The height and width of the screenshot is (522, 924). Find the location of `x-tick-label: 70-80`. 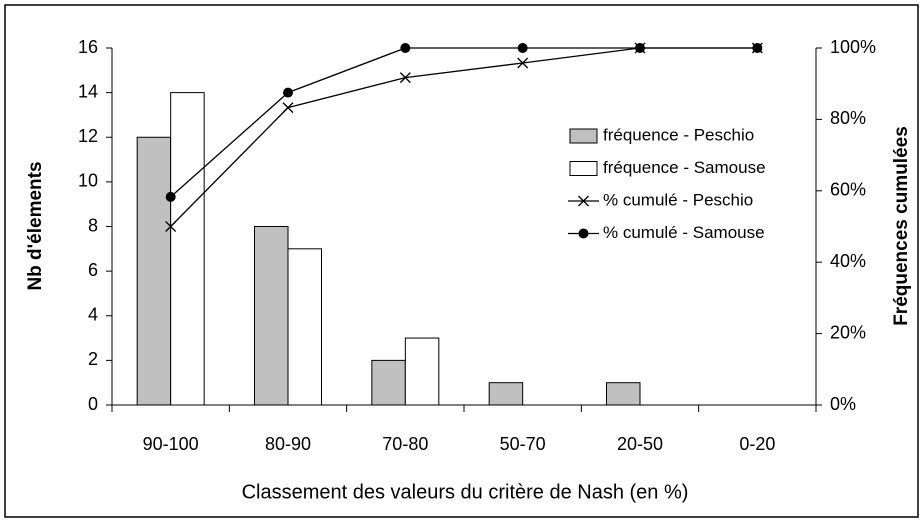

x-tick-label: 70-80 is located at coordinates (405, 444).